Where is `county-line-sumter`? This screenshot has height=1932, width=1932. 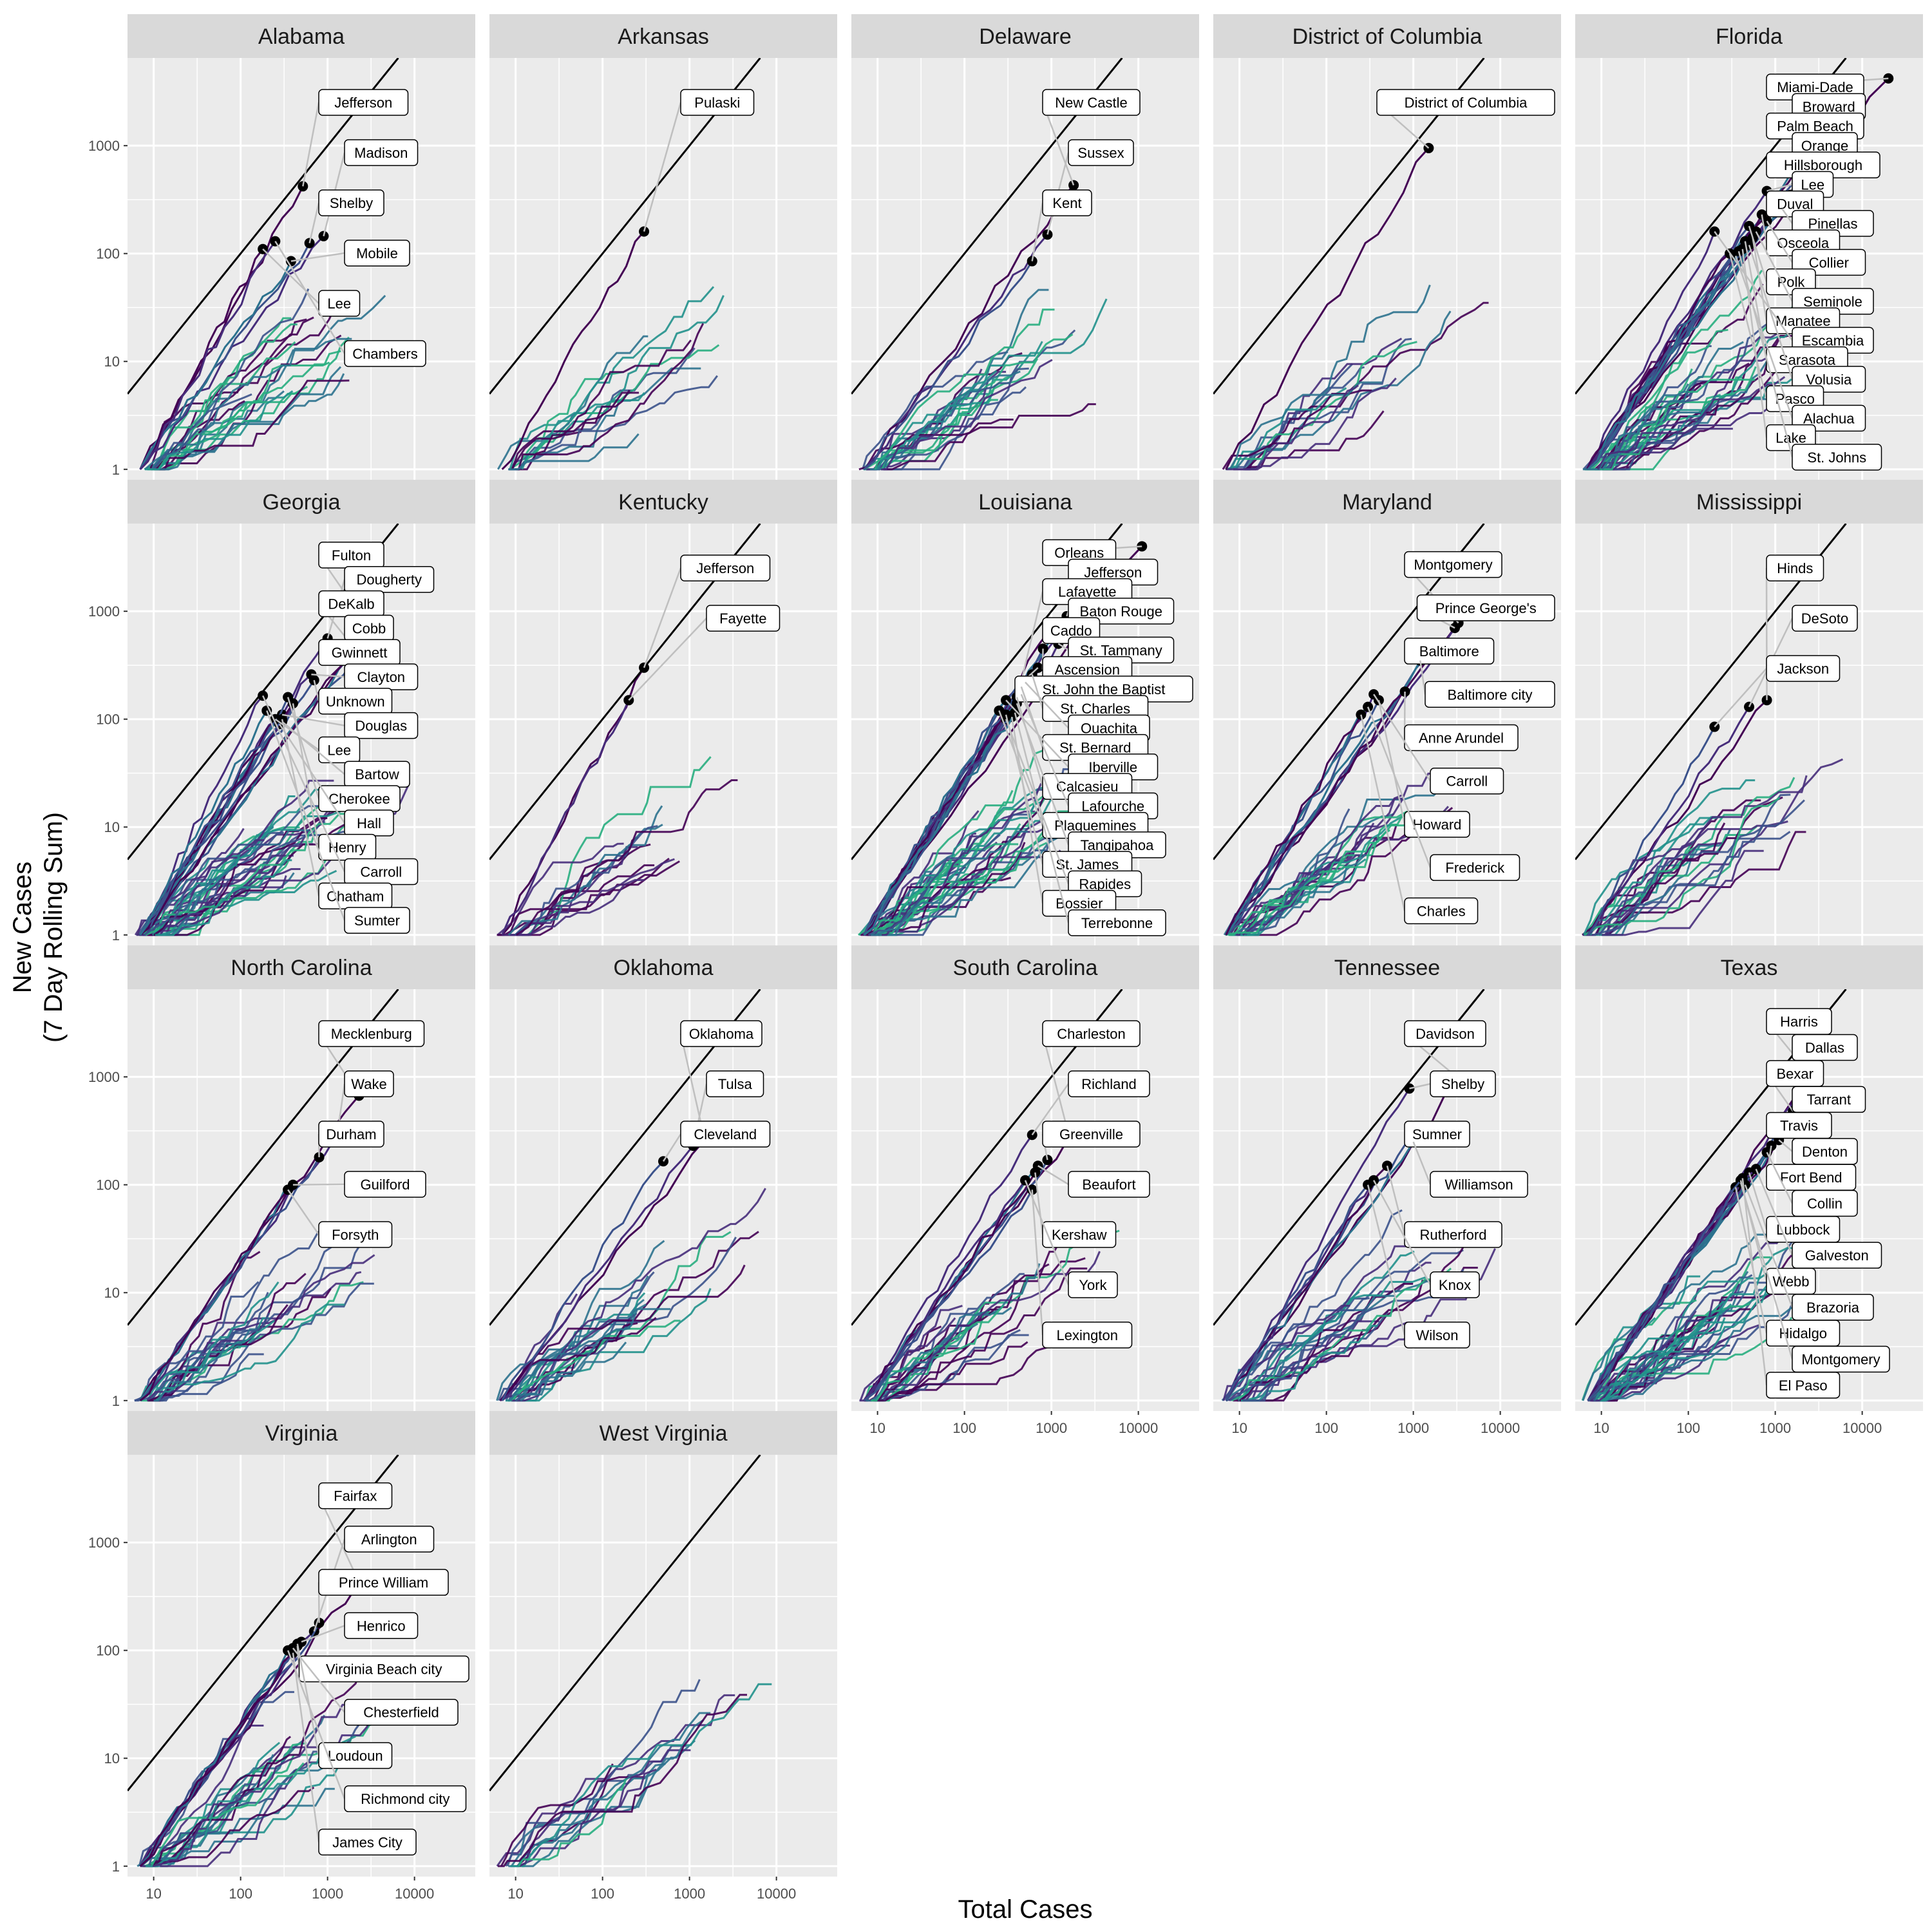 county-line-sumter is located at coordinates (203, 823).